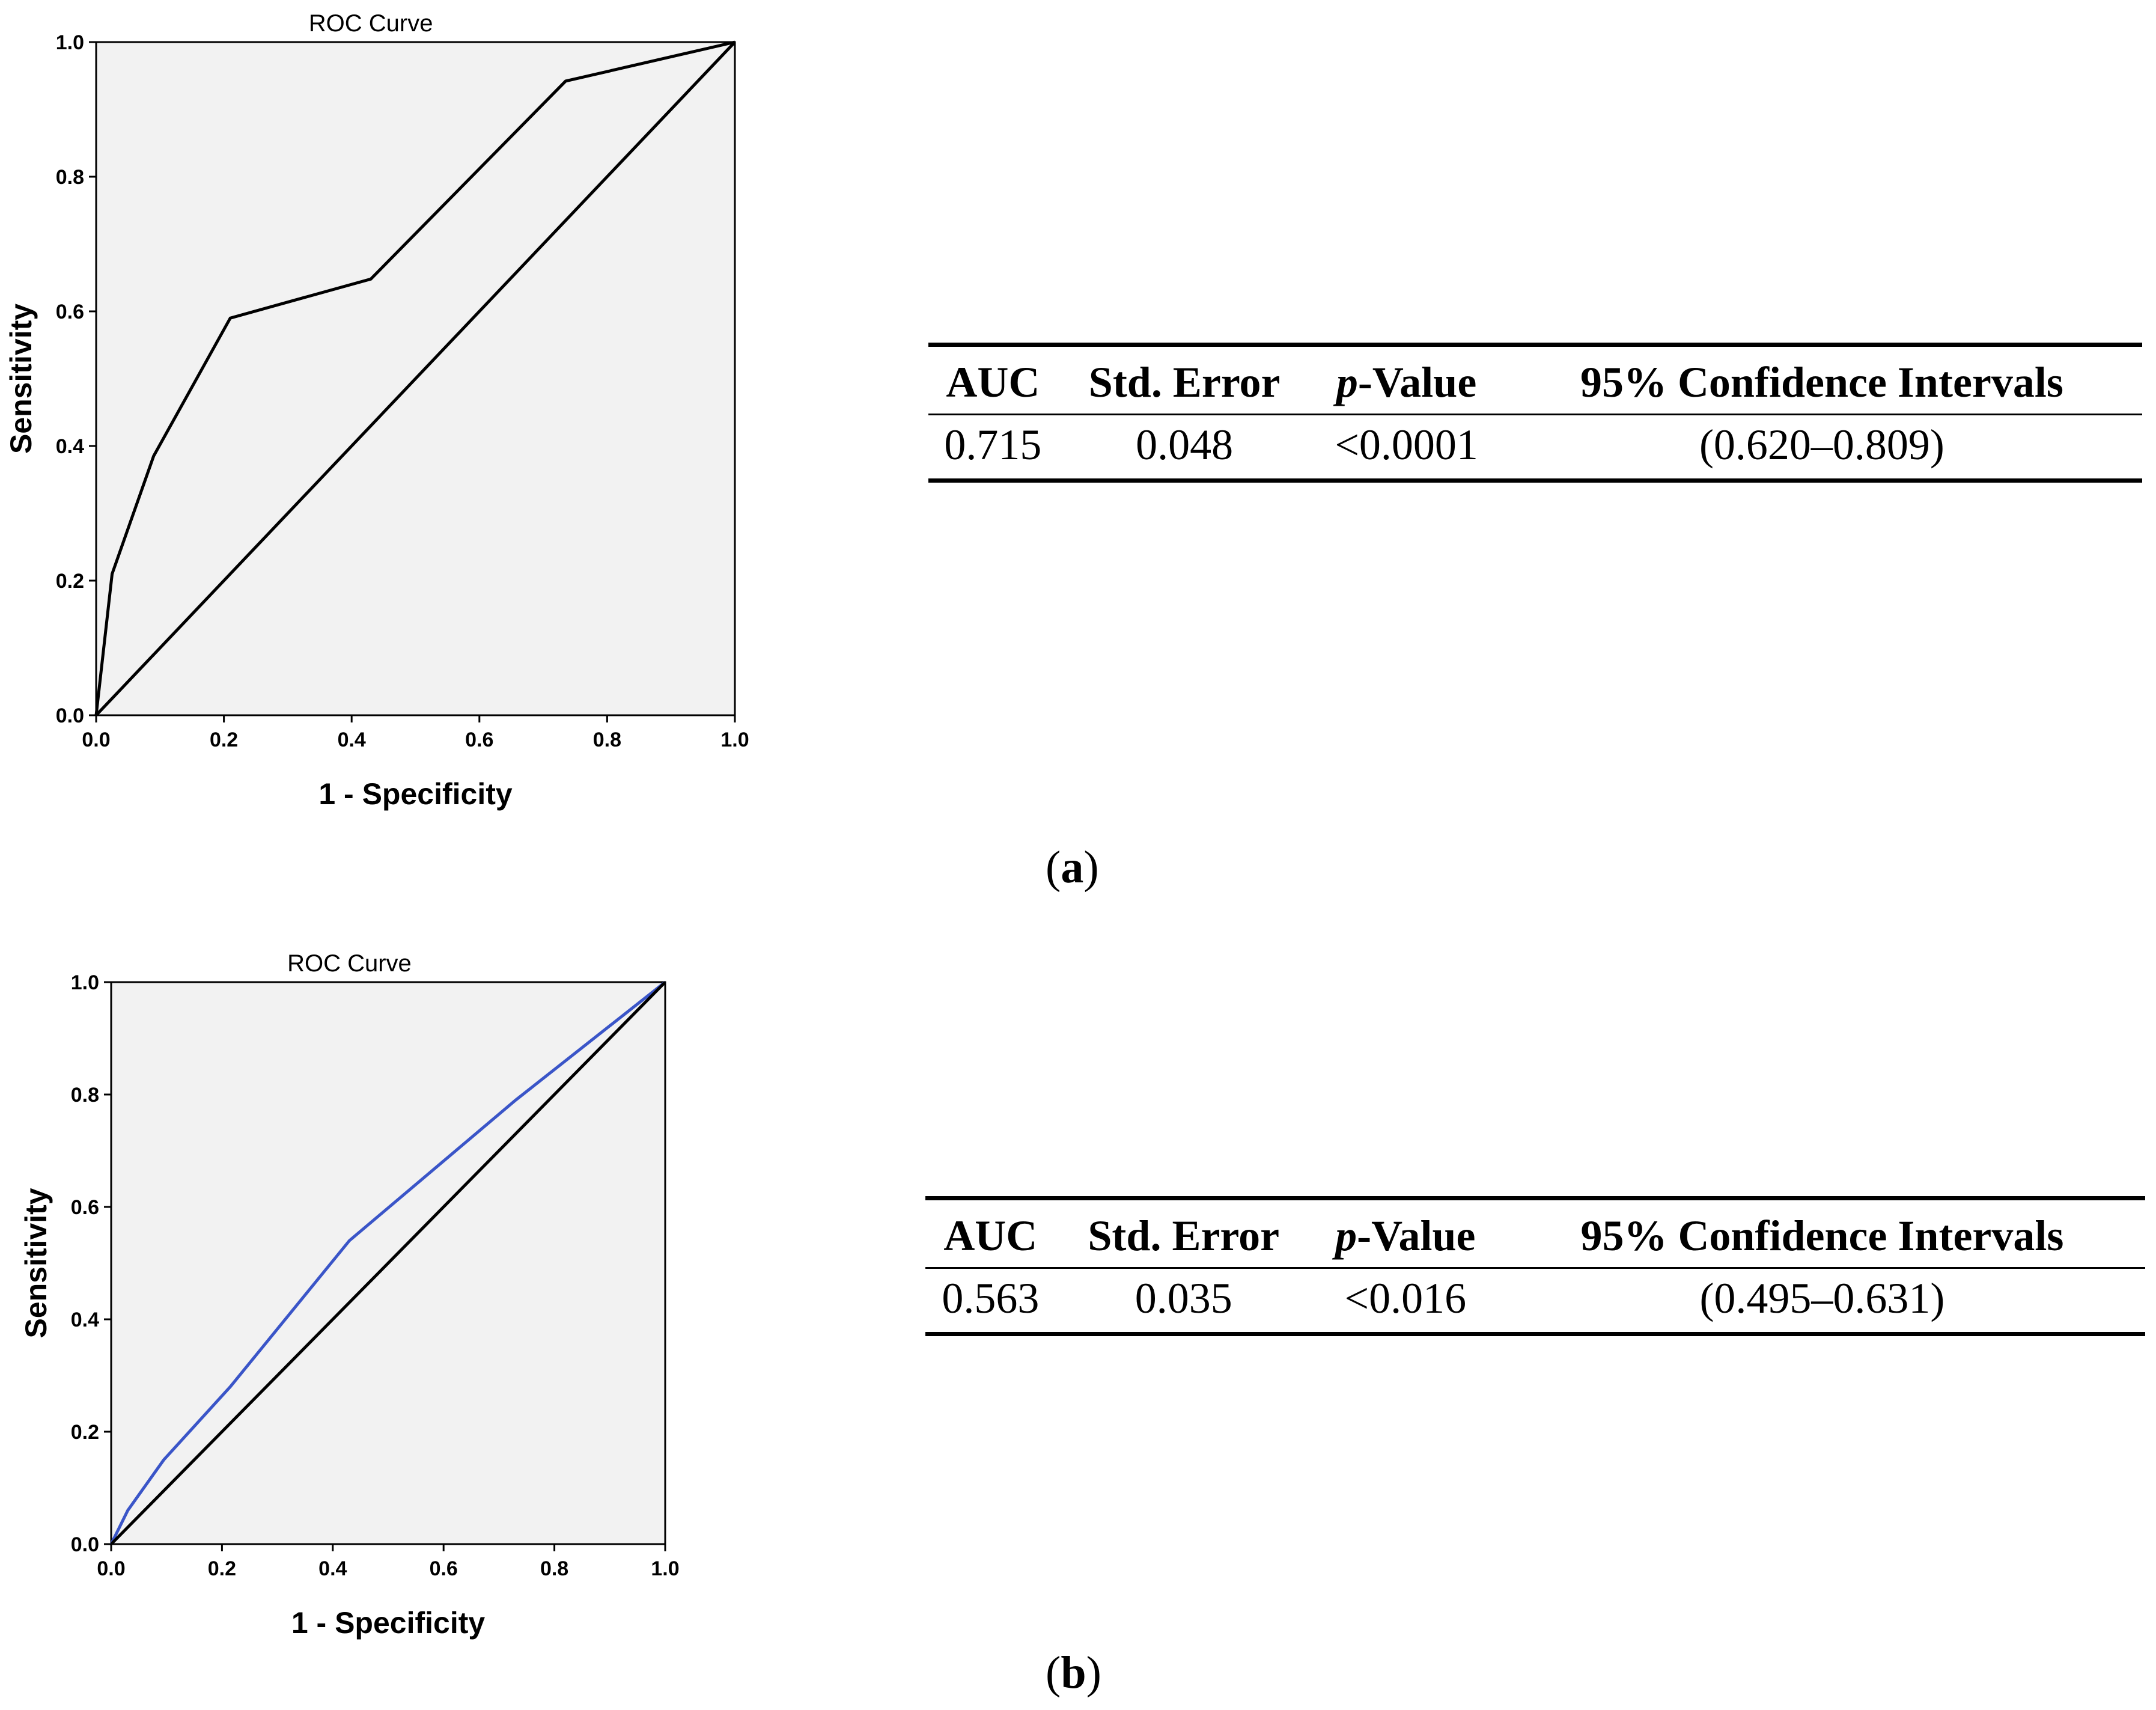 The image size is (2156, 1710). I want to click on panel-letter-a: a, so click(1072, 867).